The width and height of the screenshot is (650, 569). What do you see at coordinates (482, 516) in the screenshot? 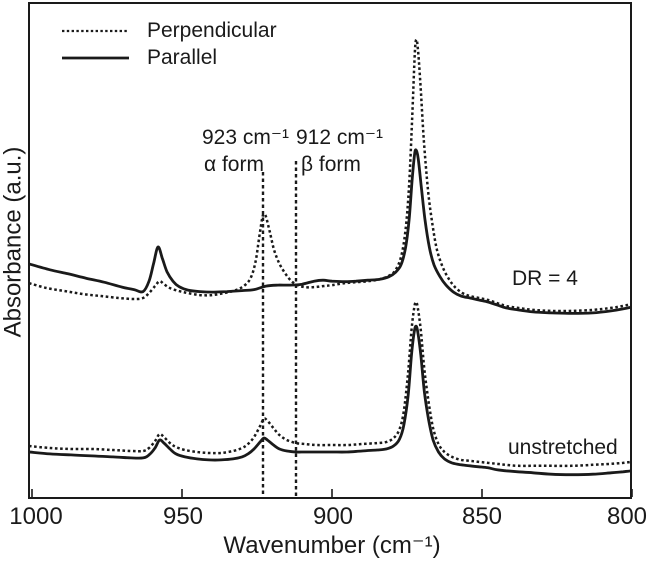
I see `x-tick-label-850: 850` at bounding box center [482, 516].